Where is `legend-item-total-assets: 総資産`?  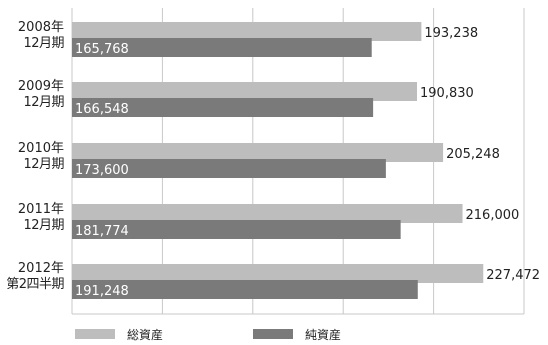
legend-item-total-assets: 総資産 is located at coordinates (119, 334).